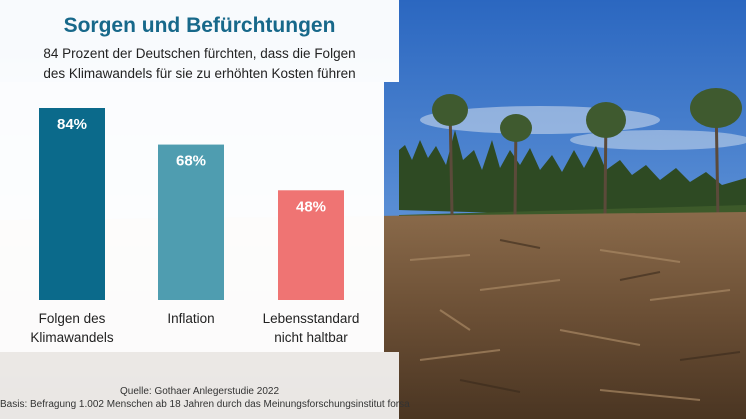 The width and height of the screenshot is (746, 419). Describe the element at coordinates (199, 391) in the screenshot. I see `source-text: Quelle: Gothaer Anlegerstudie 2022` at that location.